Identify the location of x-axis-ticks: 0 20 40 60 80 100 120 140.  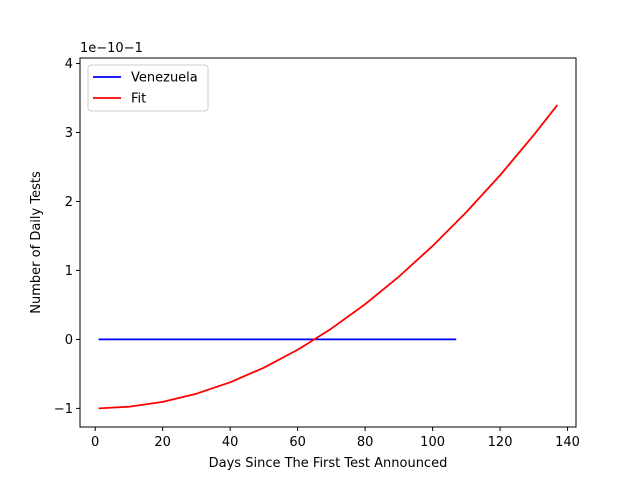
(335, 438).